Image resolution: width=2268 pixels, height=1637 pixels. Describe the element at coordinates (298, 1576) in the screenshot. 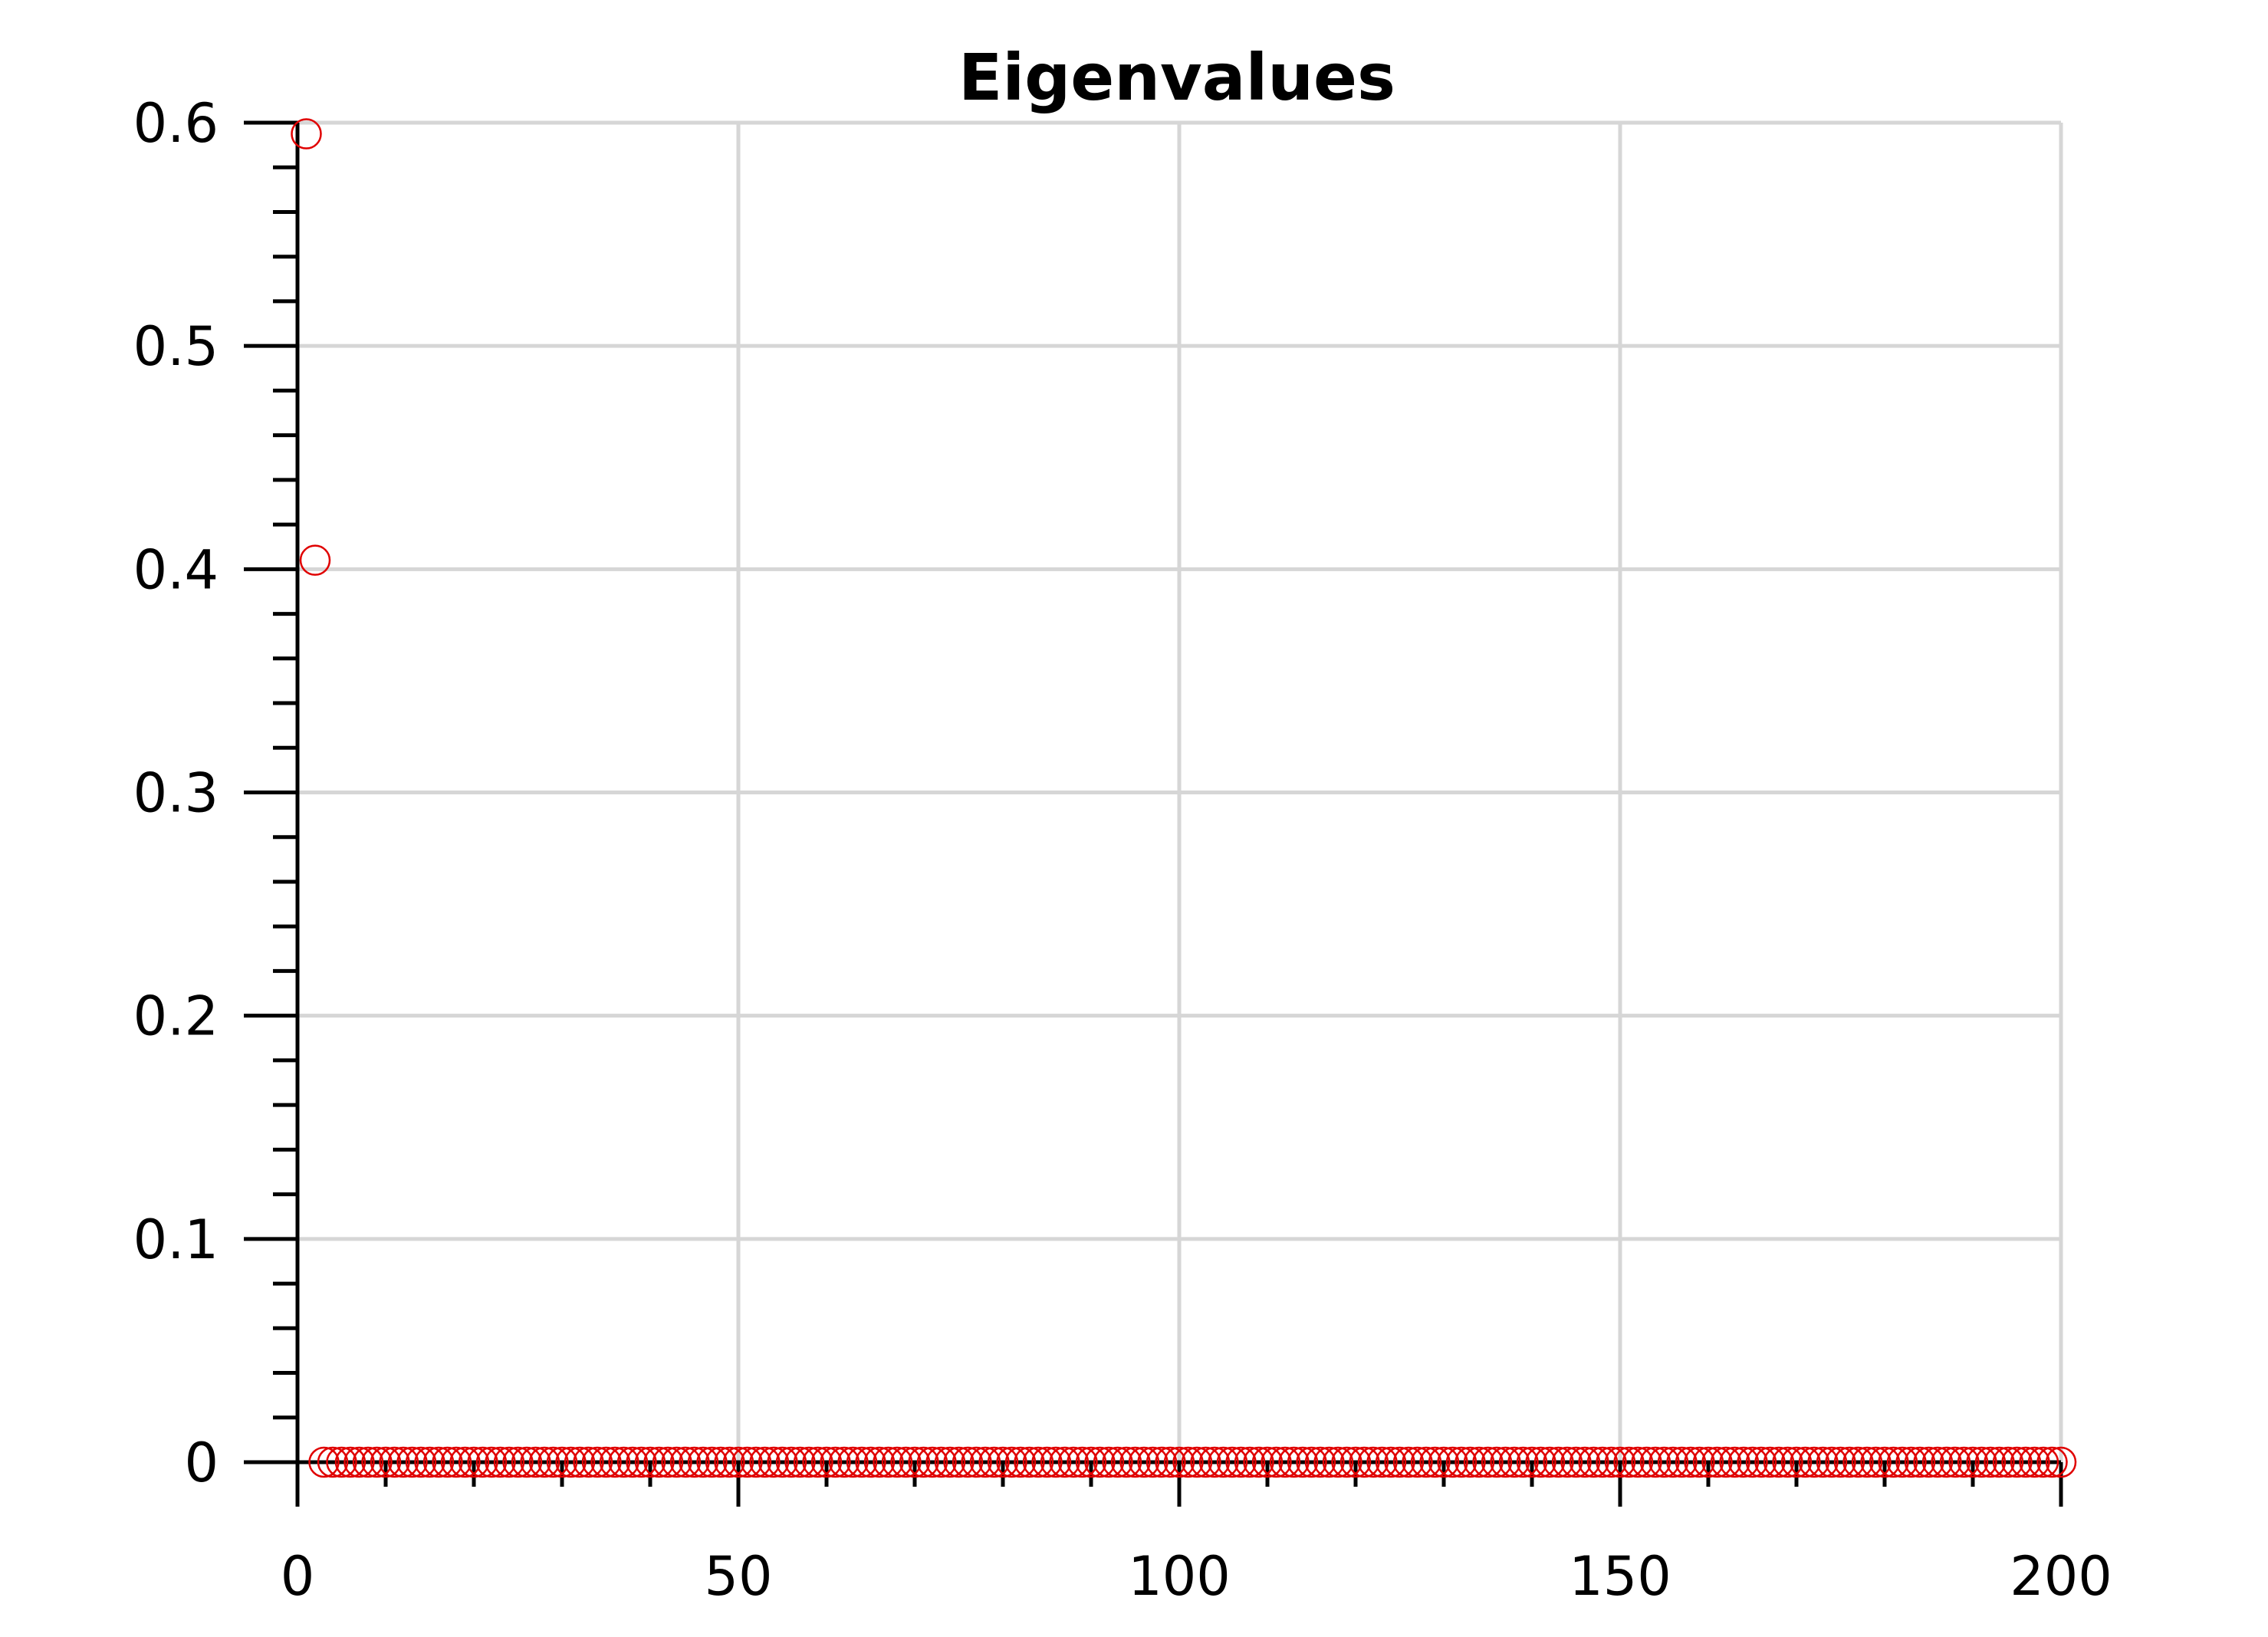

I see `x-tick-label: 0` at that location.